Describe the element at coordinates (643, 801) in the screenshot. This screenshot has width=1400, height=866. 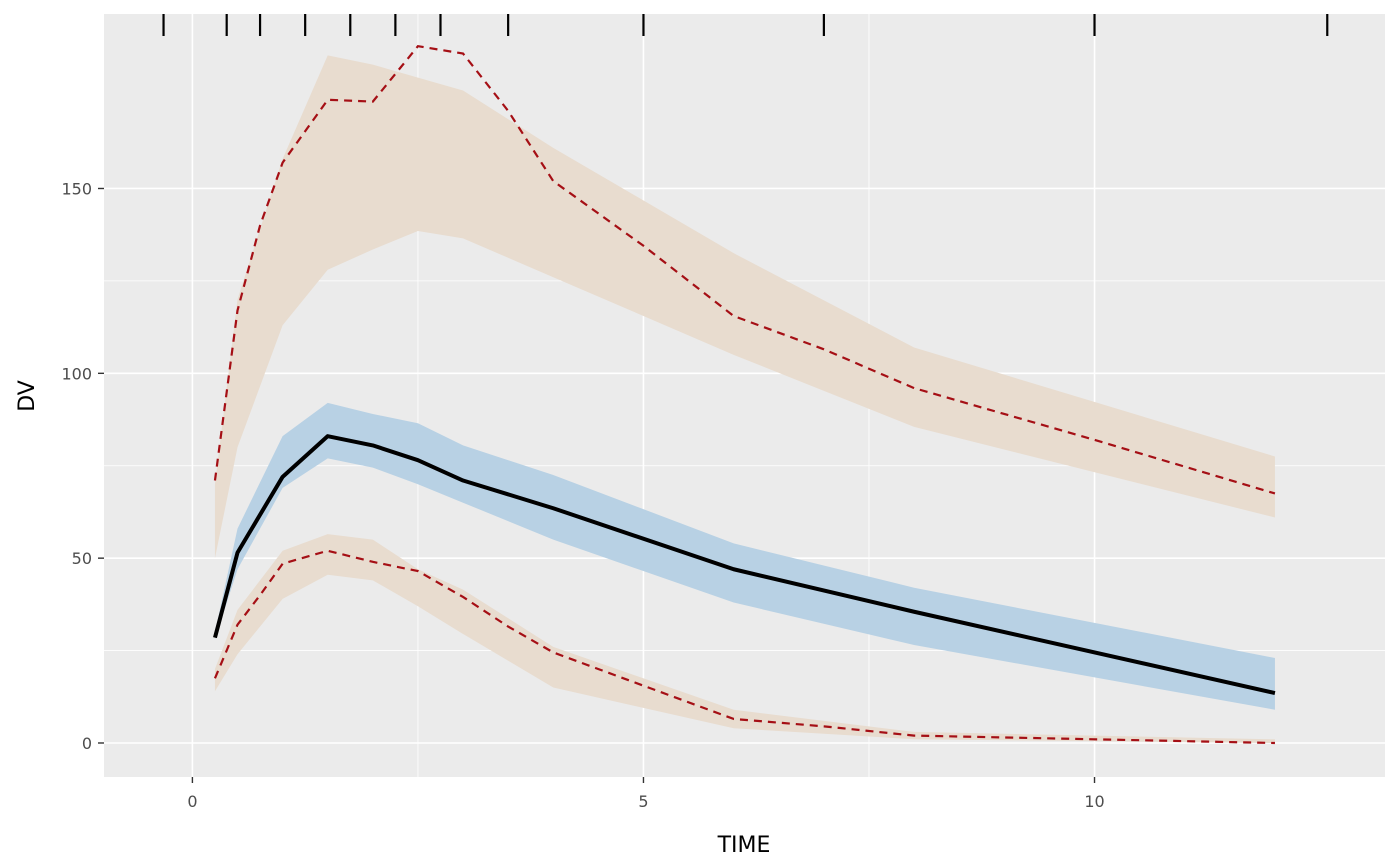
I see `x-tick-label: 5` at that location.